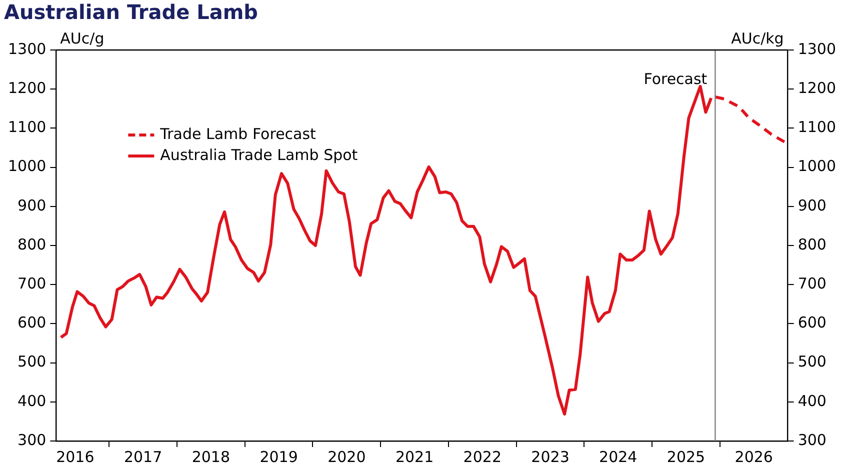 The height and width of the screenshot is (473, 846). What do you see at coordinates (817, 49) in the screenshot?
I see `y2-tick-label: 1300` at bounding box center [817, 49].